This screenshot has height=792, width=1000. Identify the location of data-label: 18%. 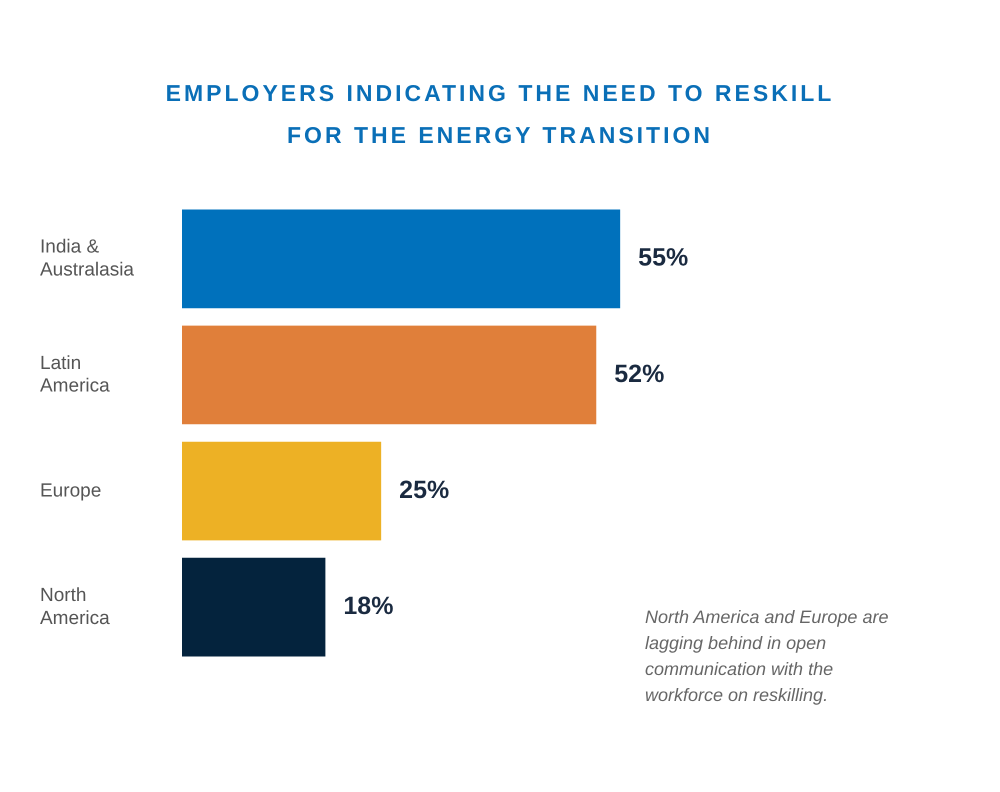
(368, 606).